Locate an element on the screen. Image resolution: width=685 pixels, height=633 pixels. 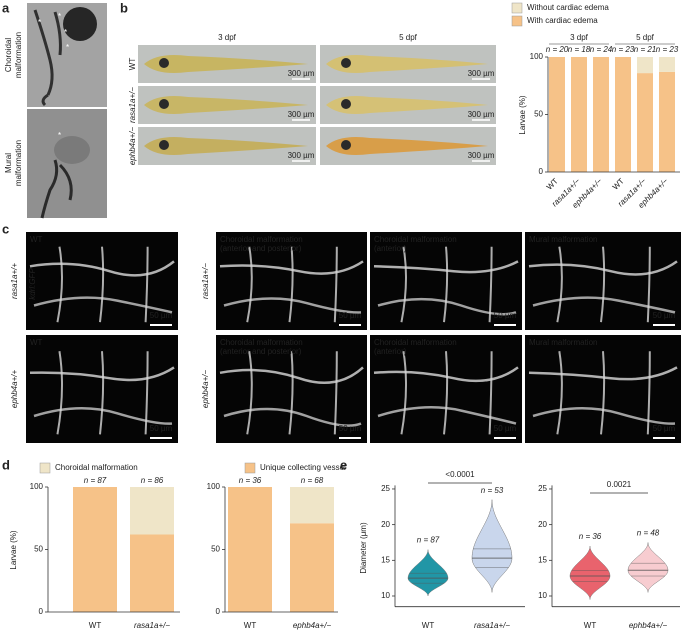
n-label: n = 24 is located at coordinates (601, 49).